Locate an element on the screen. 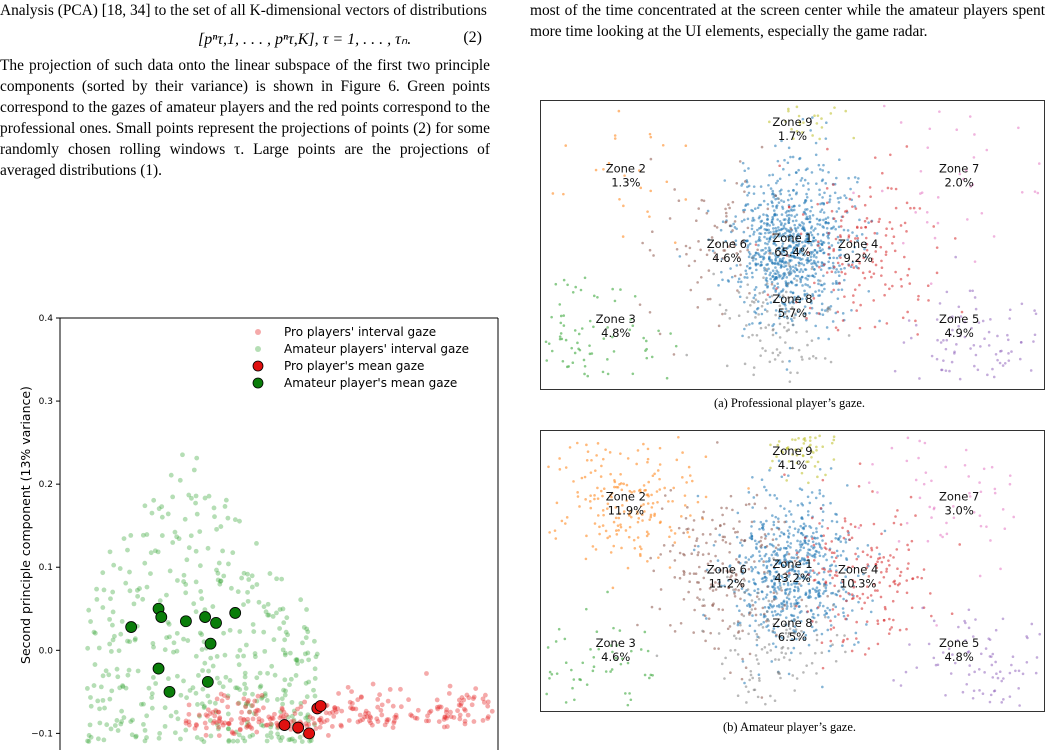 This screenshot has width=1049, height=750. legend-label: Pro player's mean gaze is located at coordinates (354, 366).